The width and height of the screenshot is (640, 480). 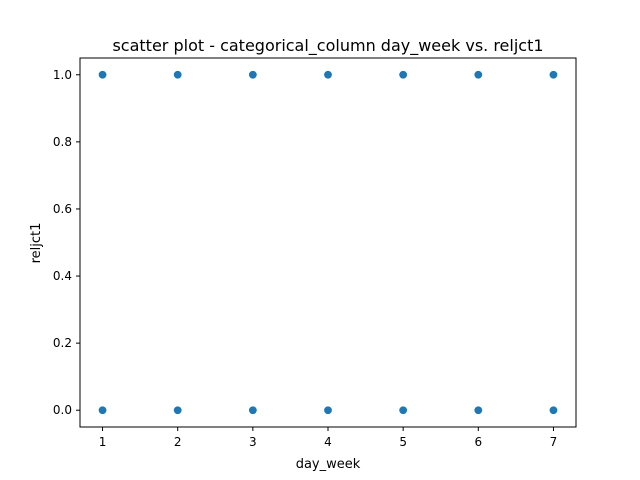 I want to click on y-tick-label: 0.0, so click(x=62, y=410).